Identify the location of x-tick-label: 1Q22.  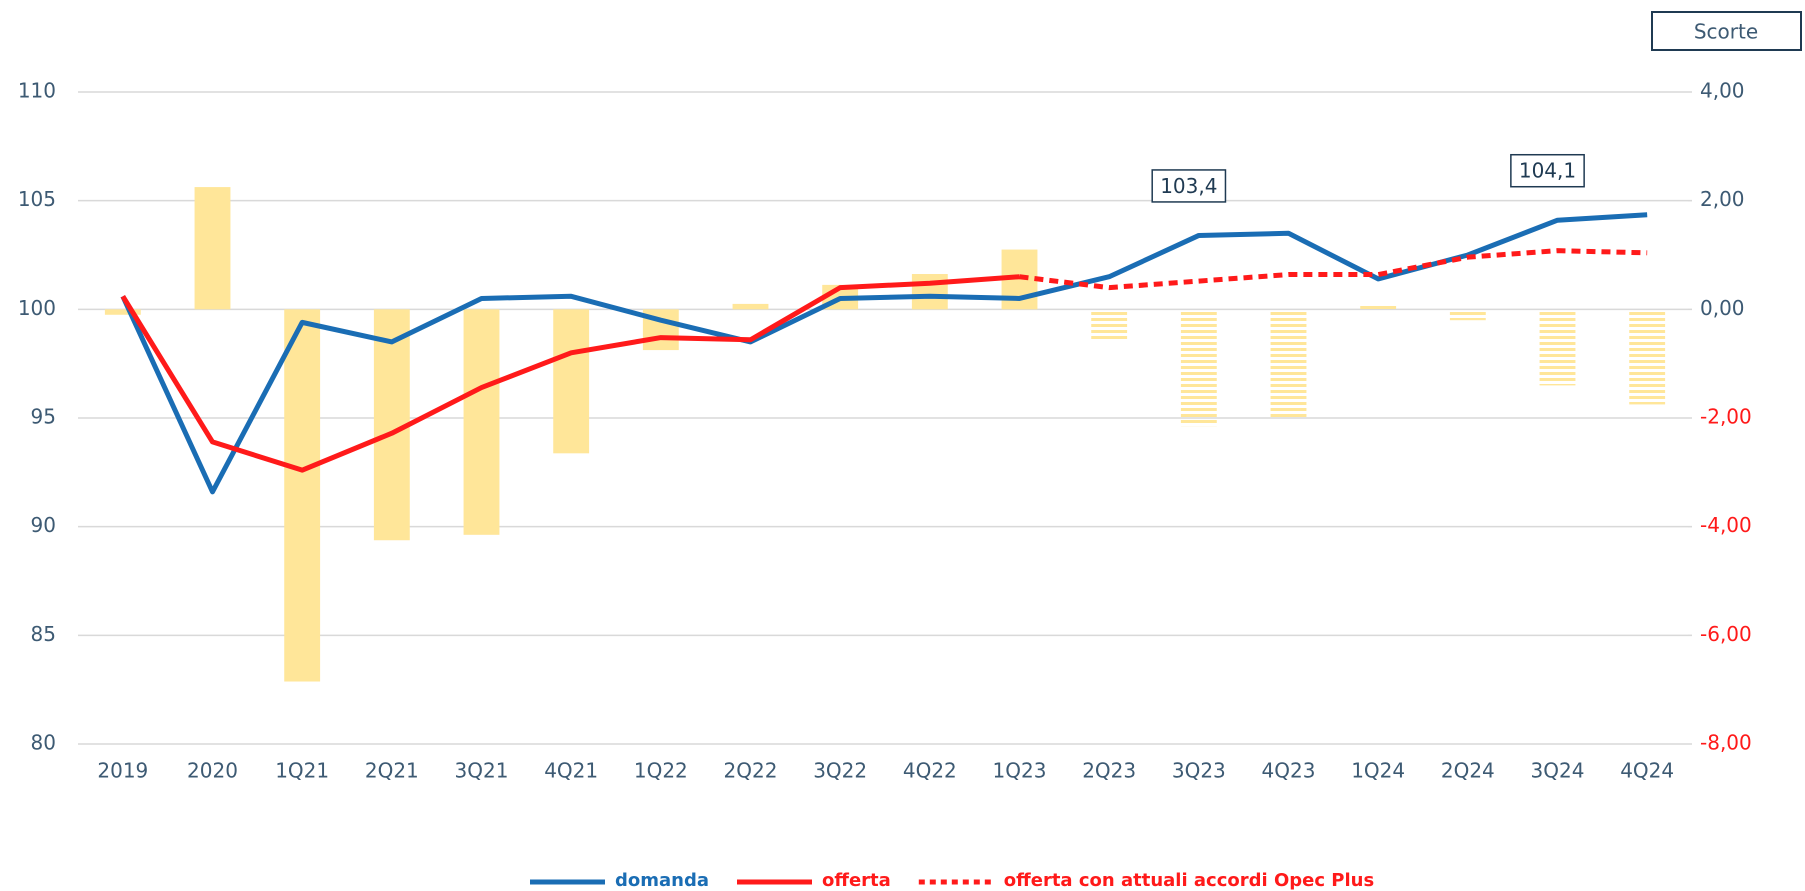
(661, 771).